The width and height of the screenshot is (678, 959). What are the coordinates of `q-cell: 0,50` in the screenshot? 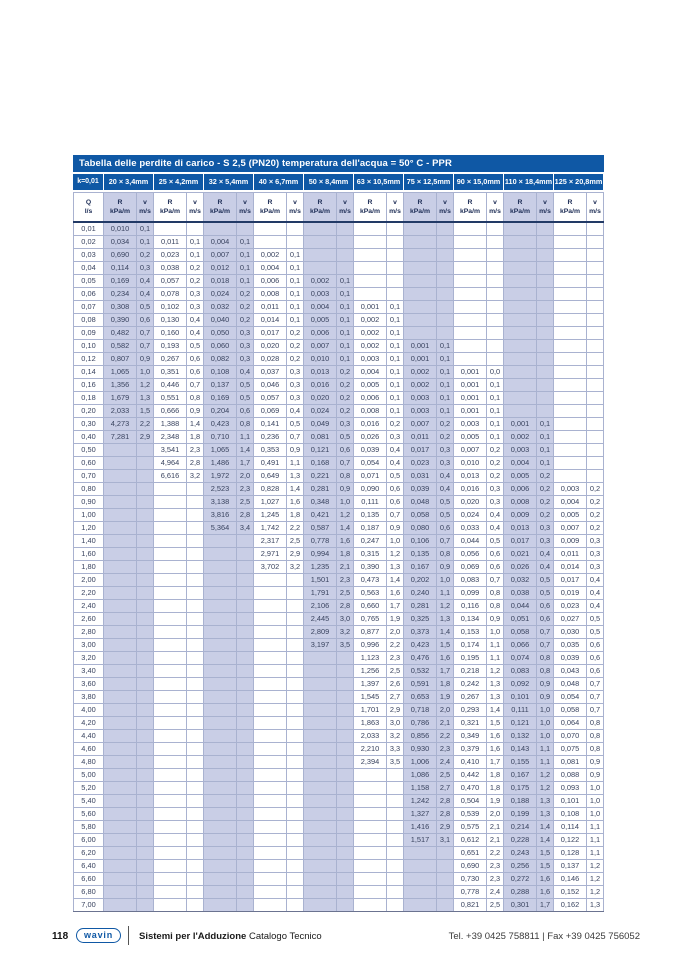 It's located at (88, 449).